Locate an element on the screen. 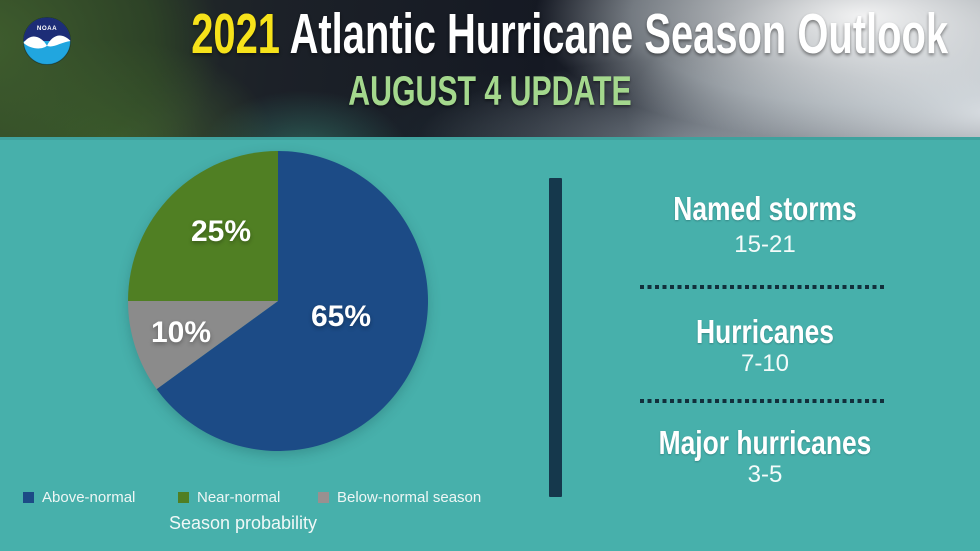 This screenshot has width=980, height=551. chart-caption: Season probability is located at coordinates (243, 523).